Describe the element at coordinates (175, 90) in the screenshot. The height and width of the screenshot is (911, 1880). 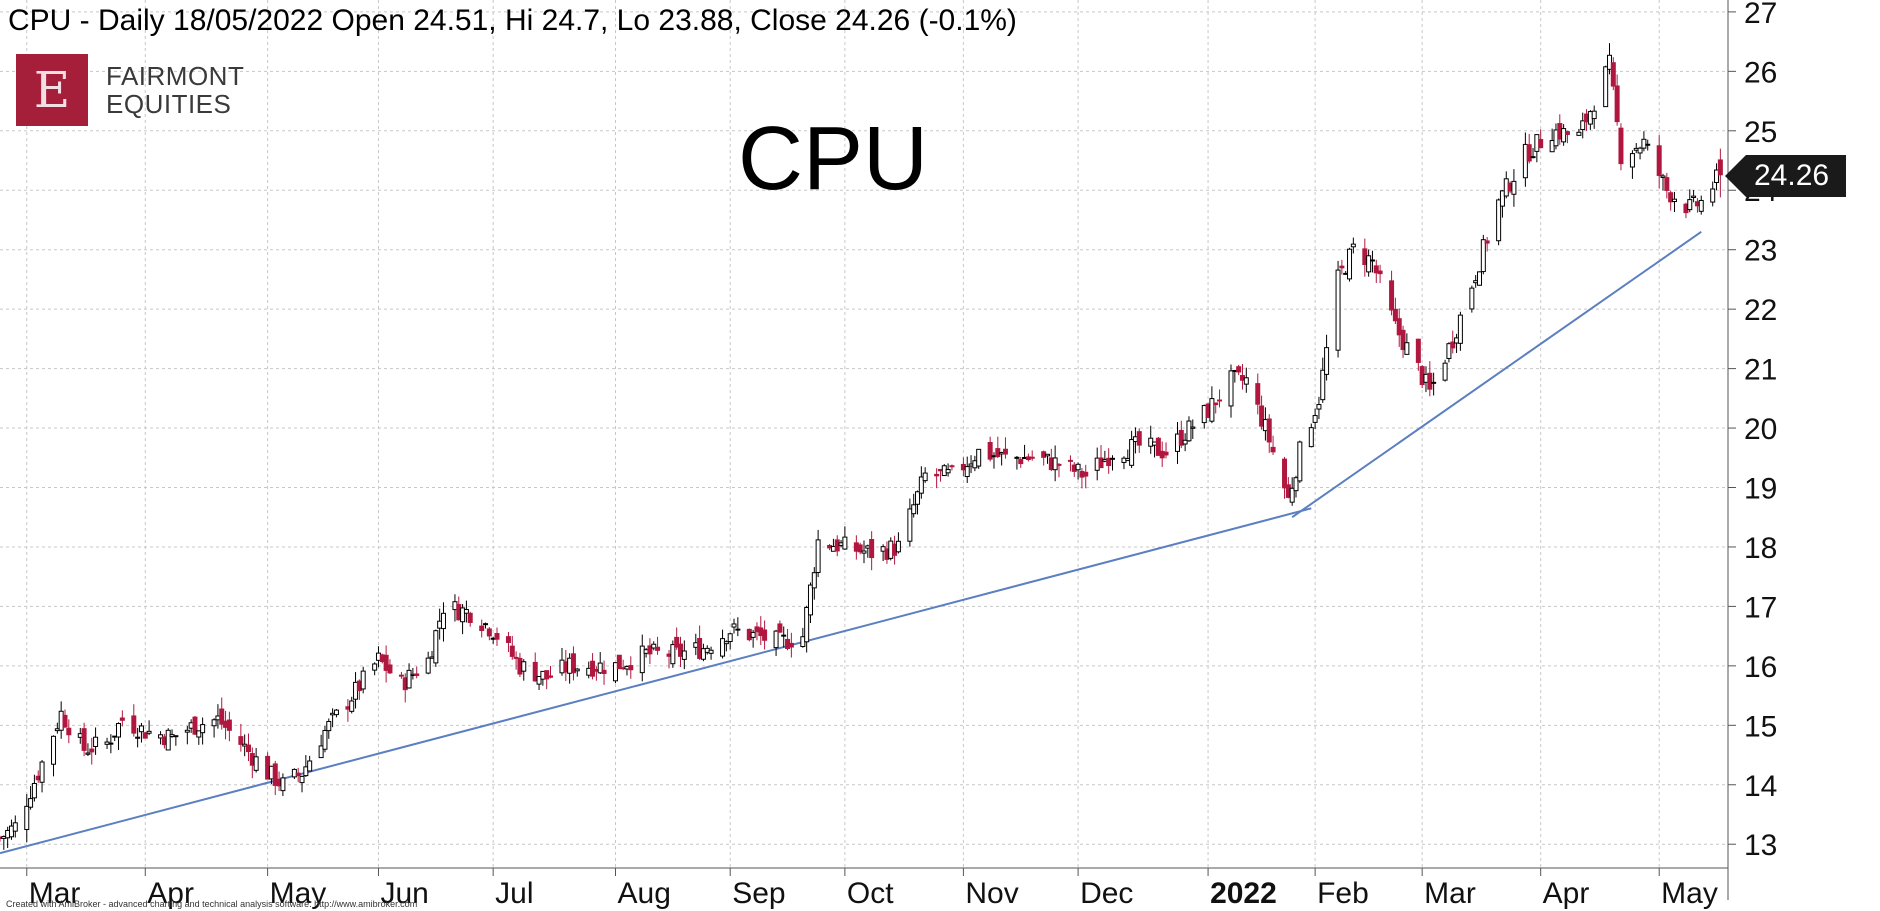
I see `logo-text: FAIRMONT EQUITIES` at that location.